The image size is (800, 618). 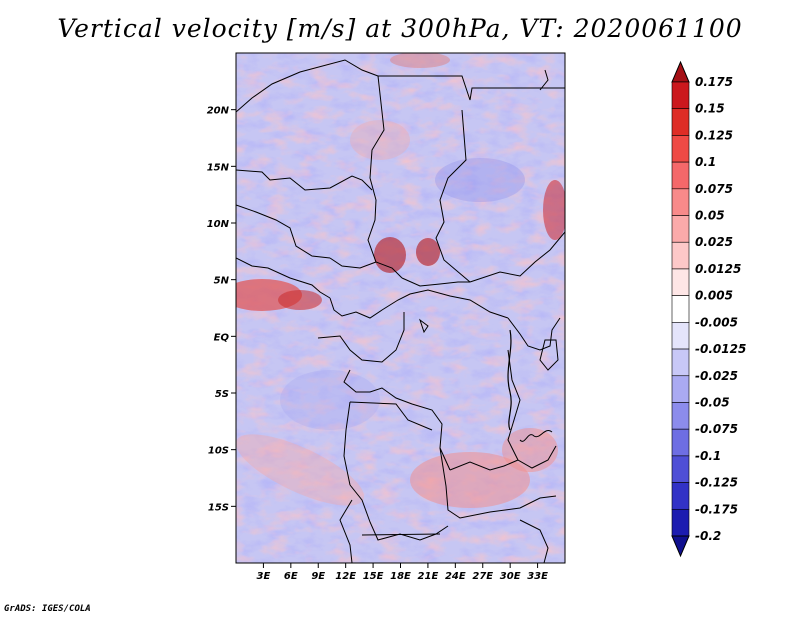 I want to click on colorbar-level-label: 0.1, so click(x=705, y=162).